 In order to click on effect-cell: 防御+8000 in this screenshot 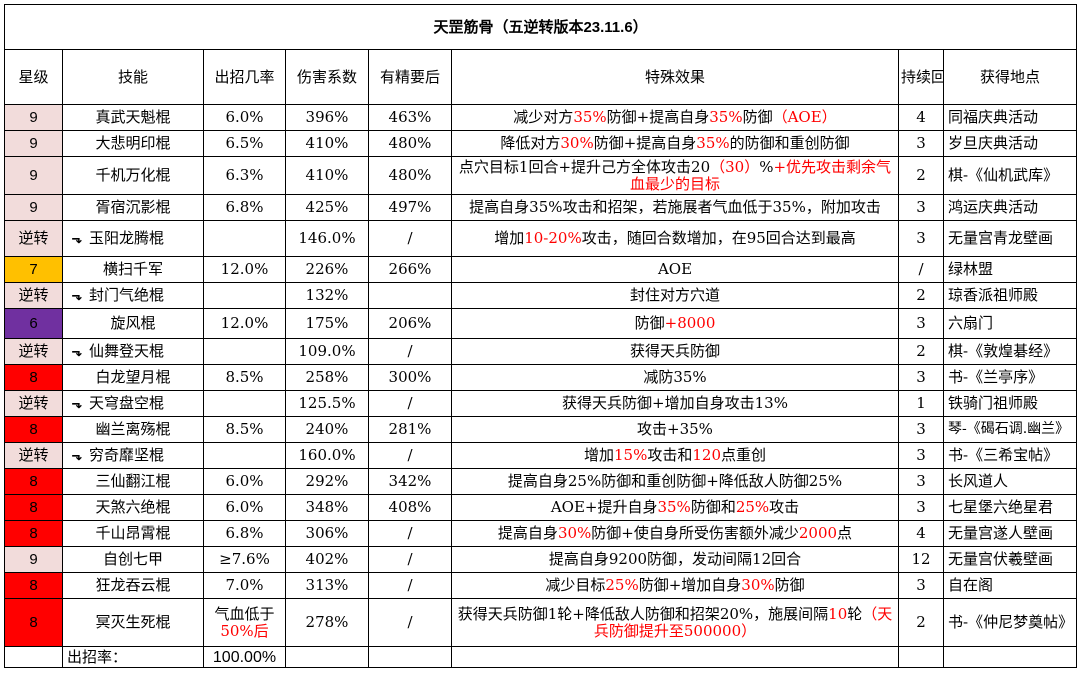, I will do `click(675, 323)`.